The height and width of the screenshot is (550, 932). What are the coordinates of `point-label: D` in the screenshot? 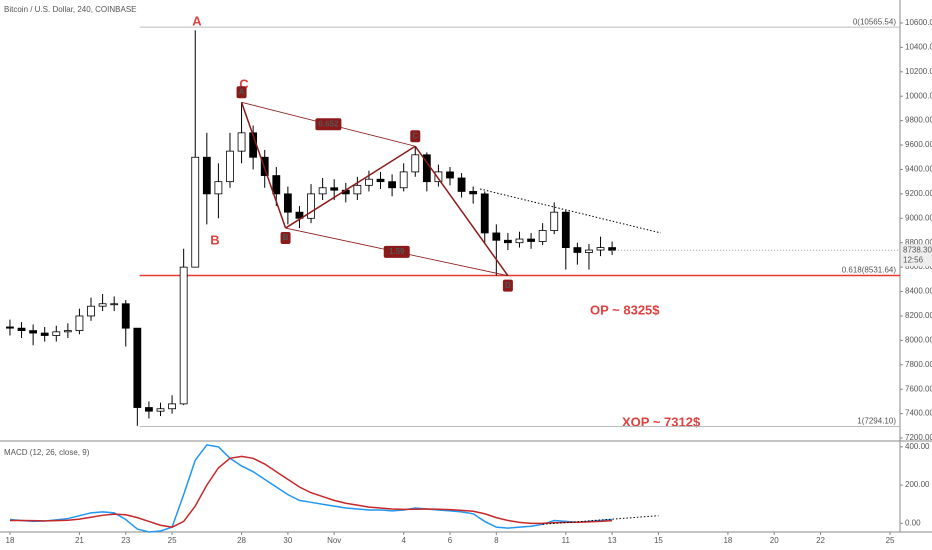 It's located at (508, 285).